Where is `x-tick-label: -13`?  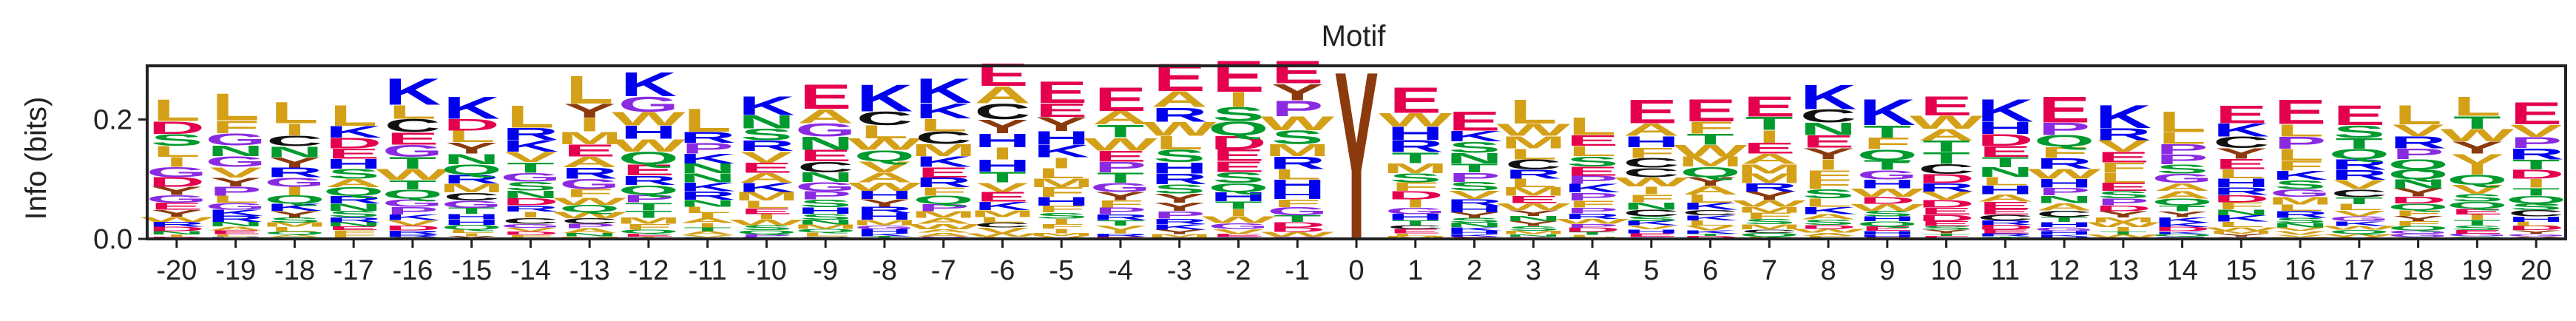 x-tick-label: -13 is located at coordinates (589, 270).